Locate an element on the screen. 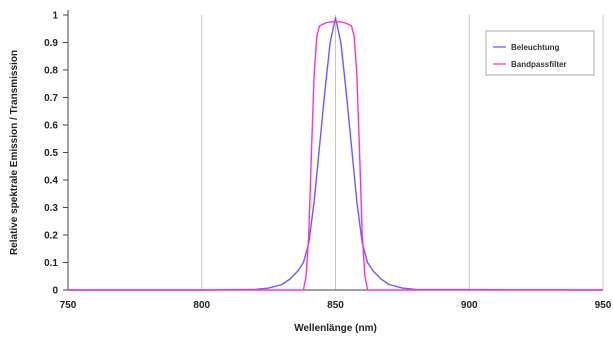 The height and width of the screenshot is (342, 613). x-tick-label-850: 850 is located at coordinates (335, 305).